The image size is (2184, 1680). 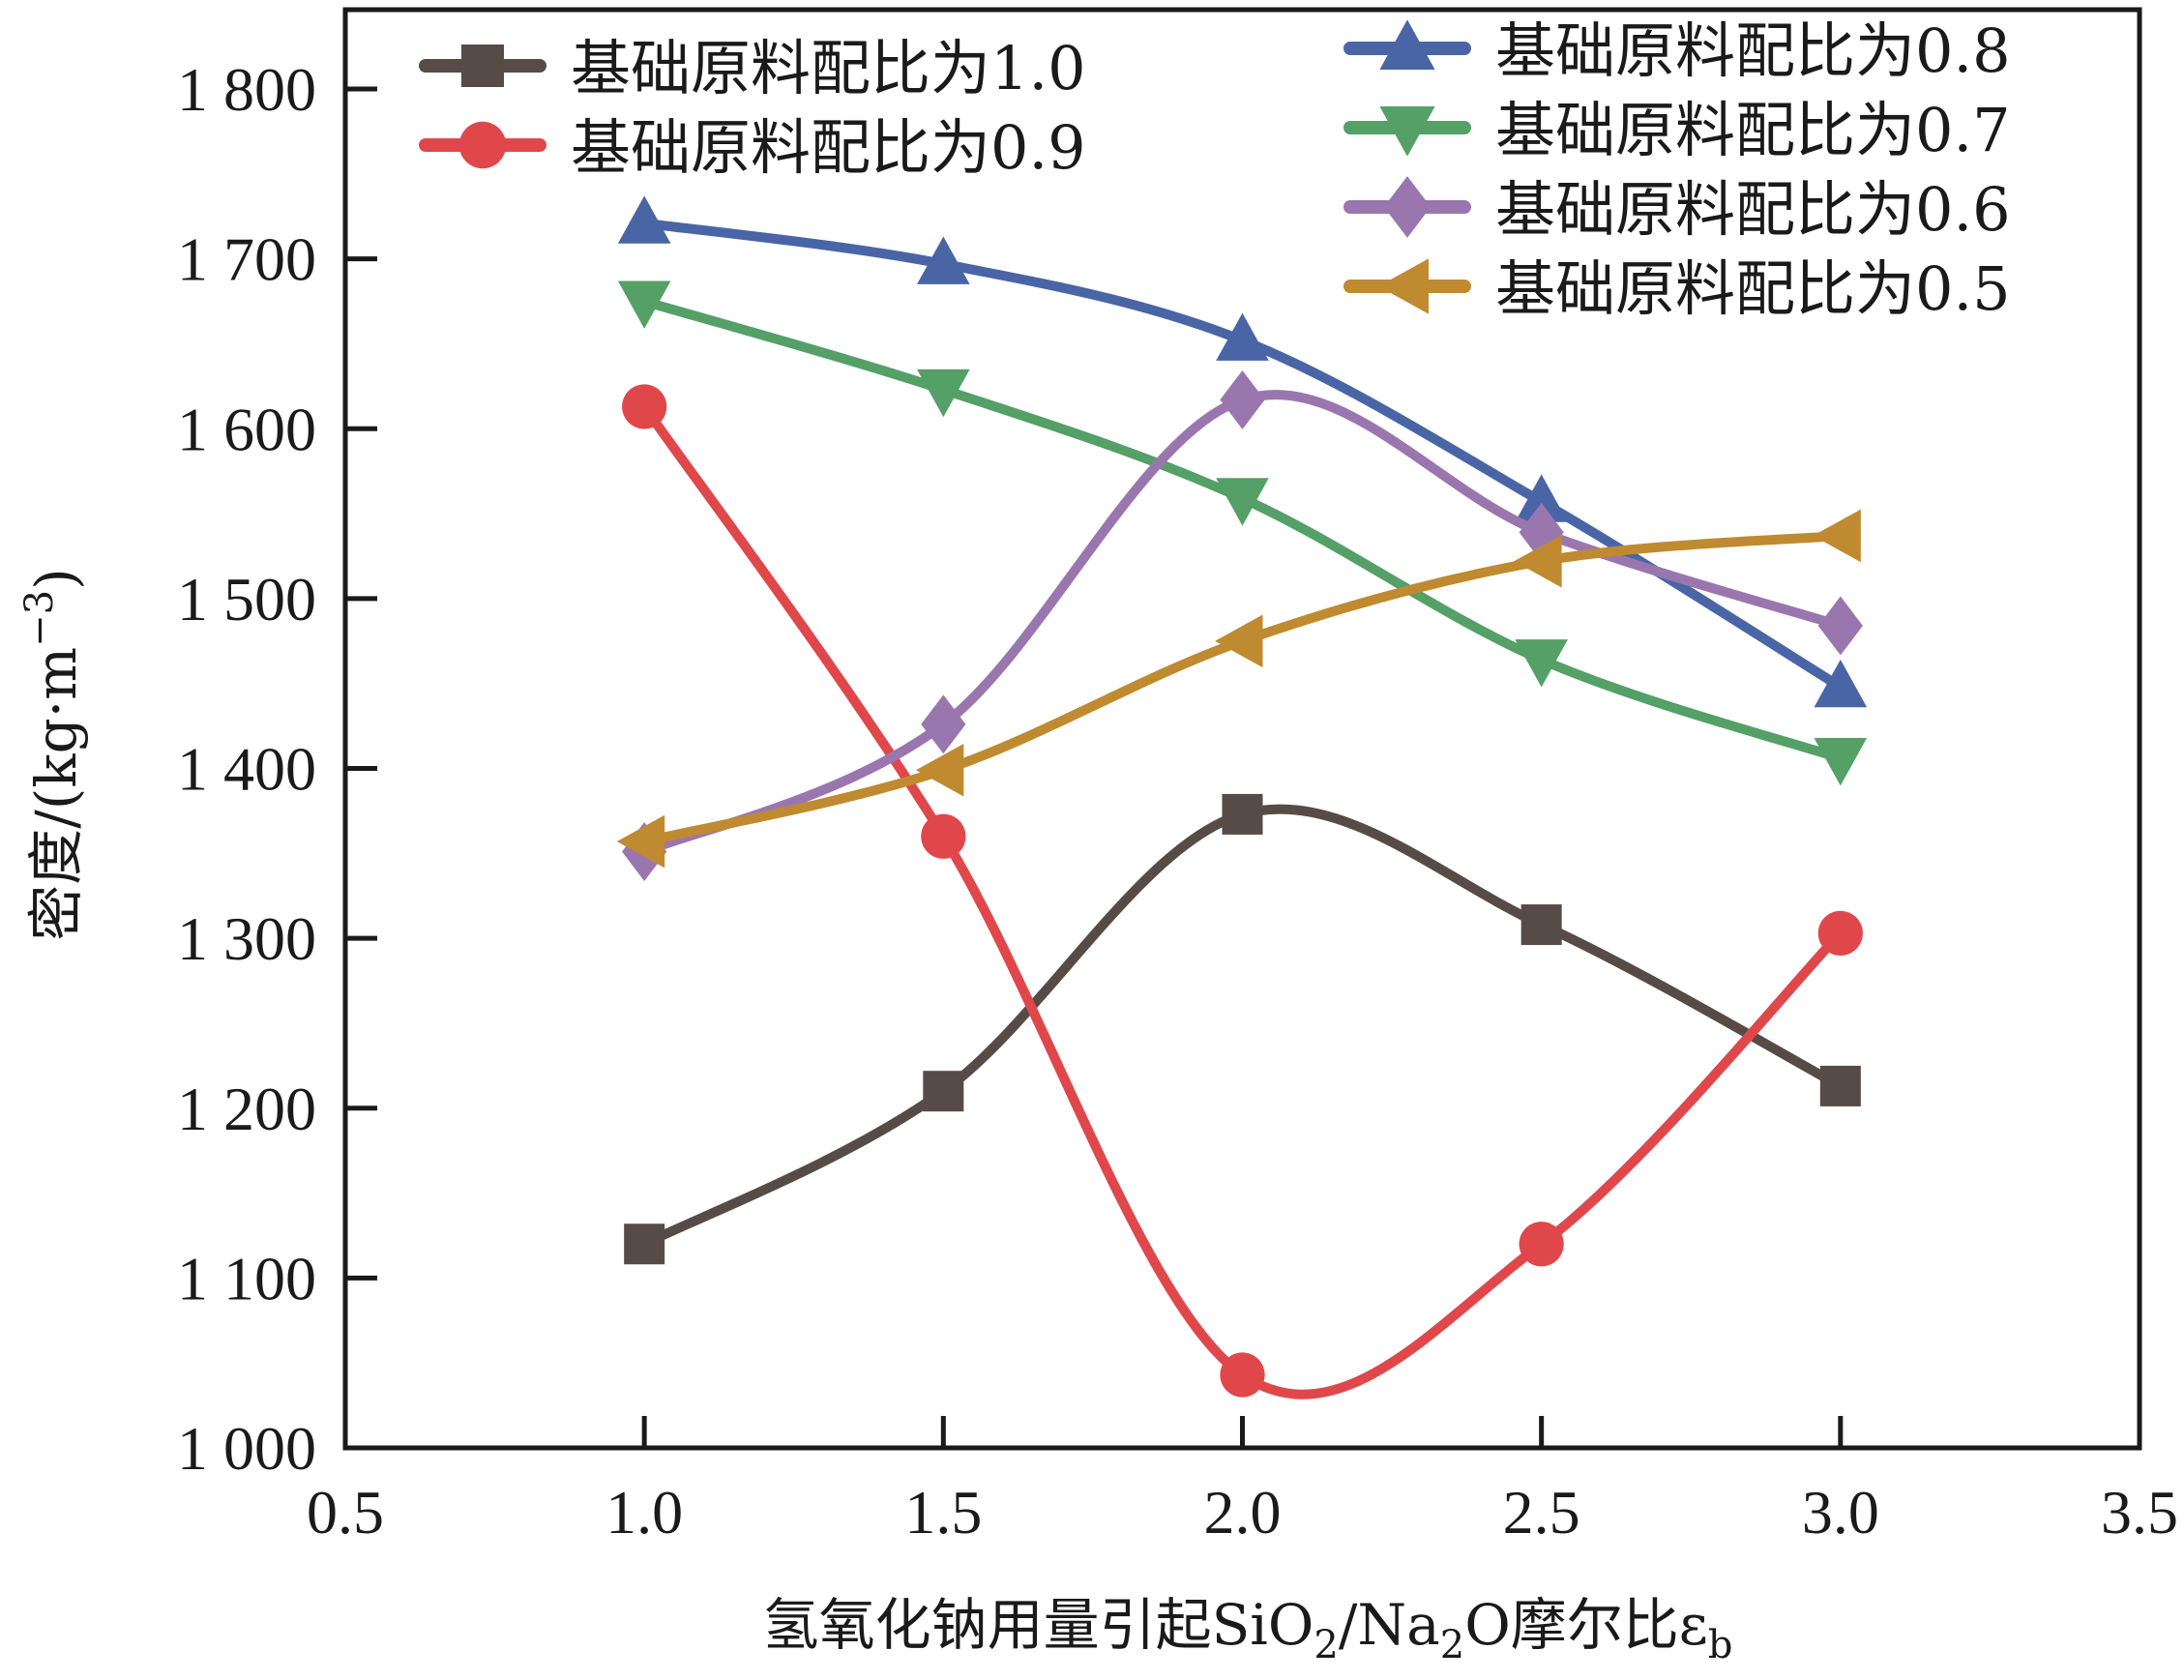 I want to click on x-tick-label: 3.5, so click(x=2139, y=1513).